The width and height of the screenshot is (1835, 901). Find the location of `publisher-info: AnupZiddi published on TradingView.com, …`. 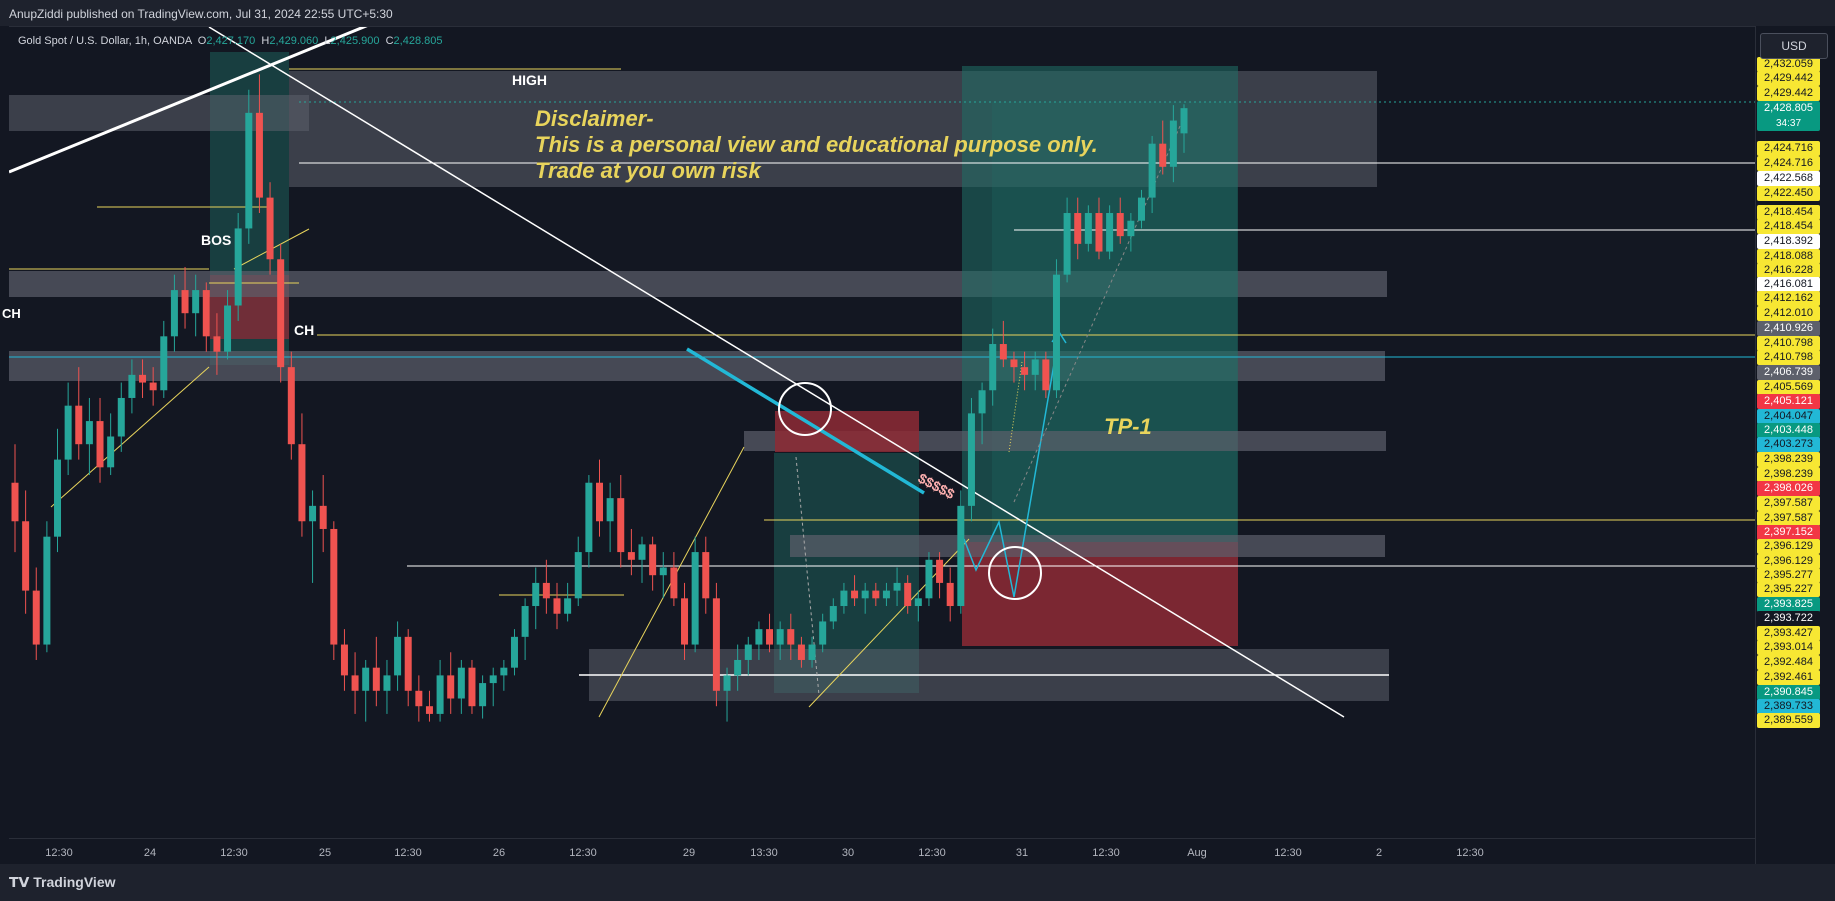

publisher-info: AnupZiddi published on TradingView.com, … is located at coordinates (201, 14).